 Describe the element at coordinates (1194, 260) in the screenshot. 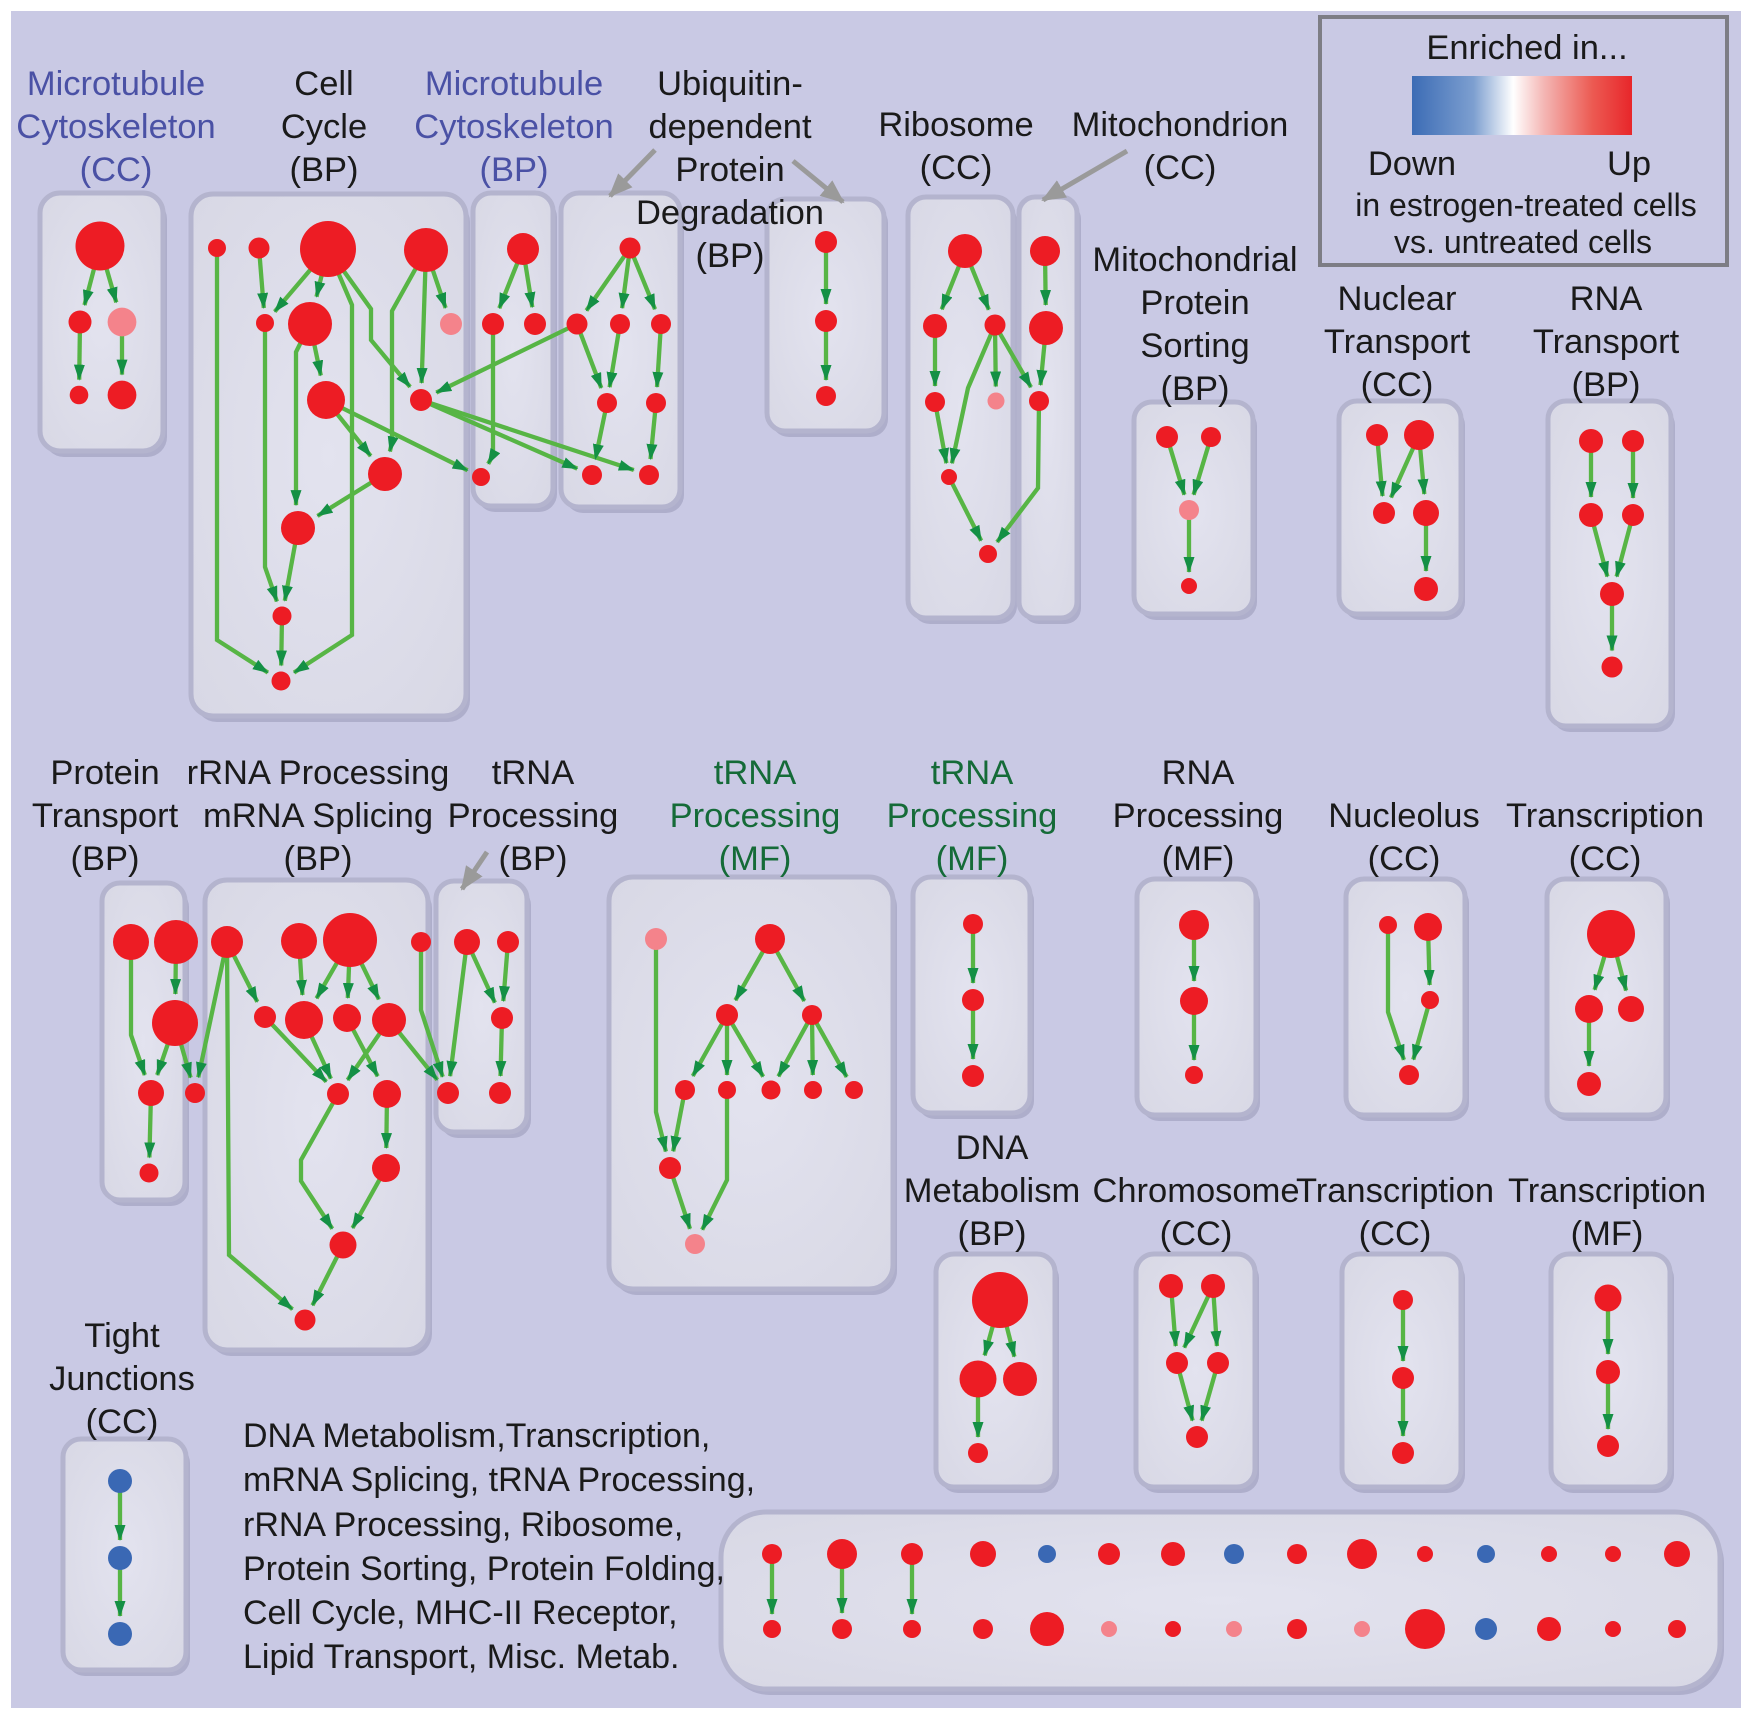

I see `svg-text: Mitochondrial` at that location.